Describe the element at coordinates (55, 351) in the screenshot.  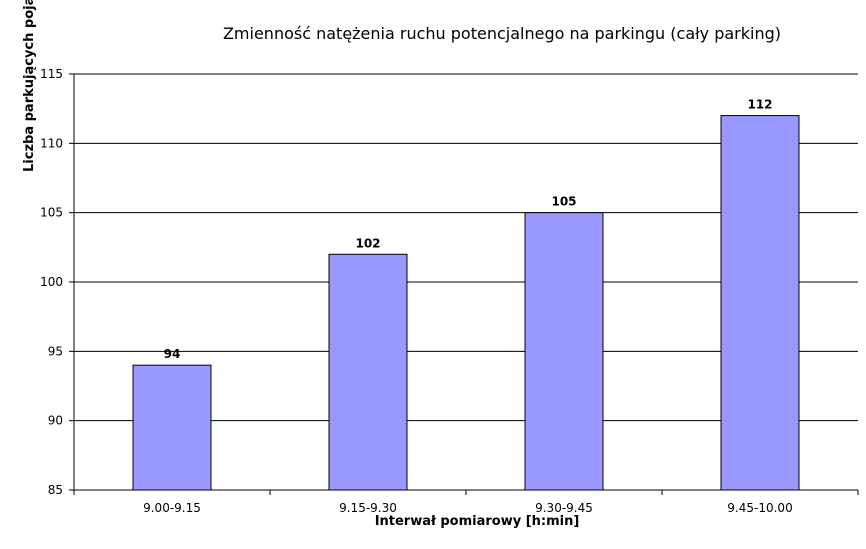
I see `y-tick-label: 95` at that location.